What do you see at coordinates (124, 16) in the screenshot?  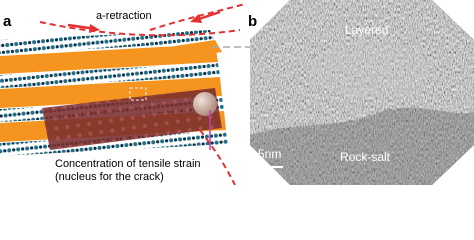 I see `arrow-label: a-retraction` at bounding box center [124, 16].